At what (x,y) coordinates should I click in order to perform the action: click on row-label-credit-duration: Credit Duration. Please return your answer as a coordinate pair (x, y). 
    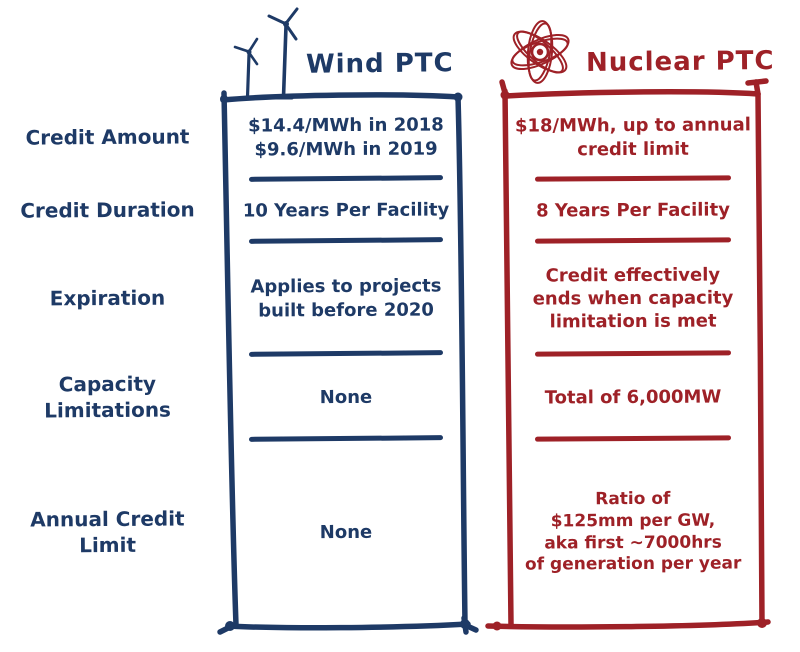
    Looking at the image, I should click on (107, 210).